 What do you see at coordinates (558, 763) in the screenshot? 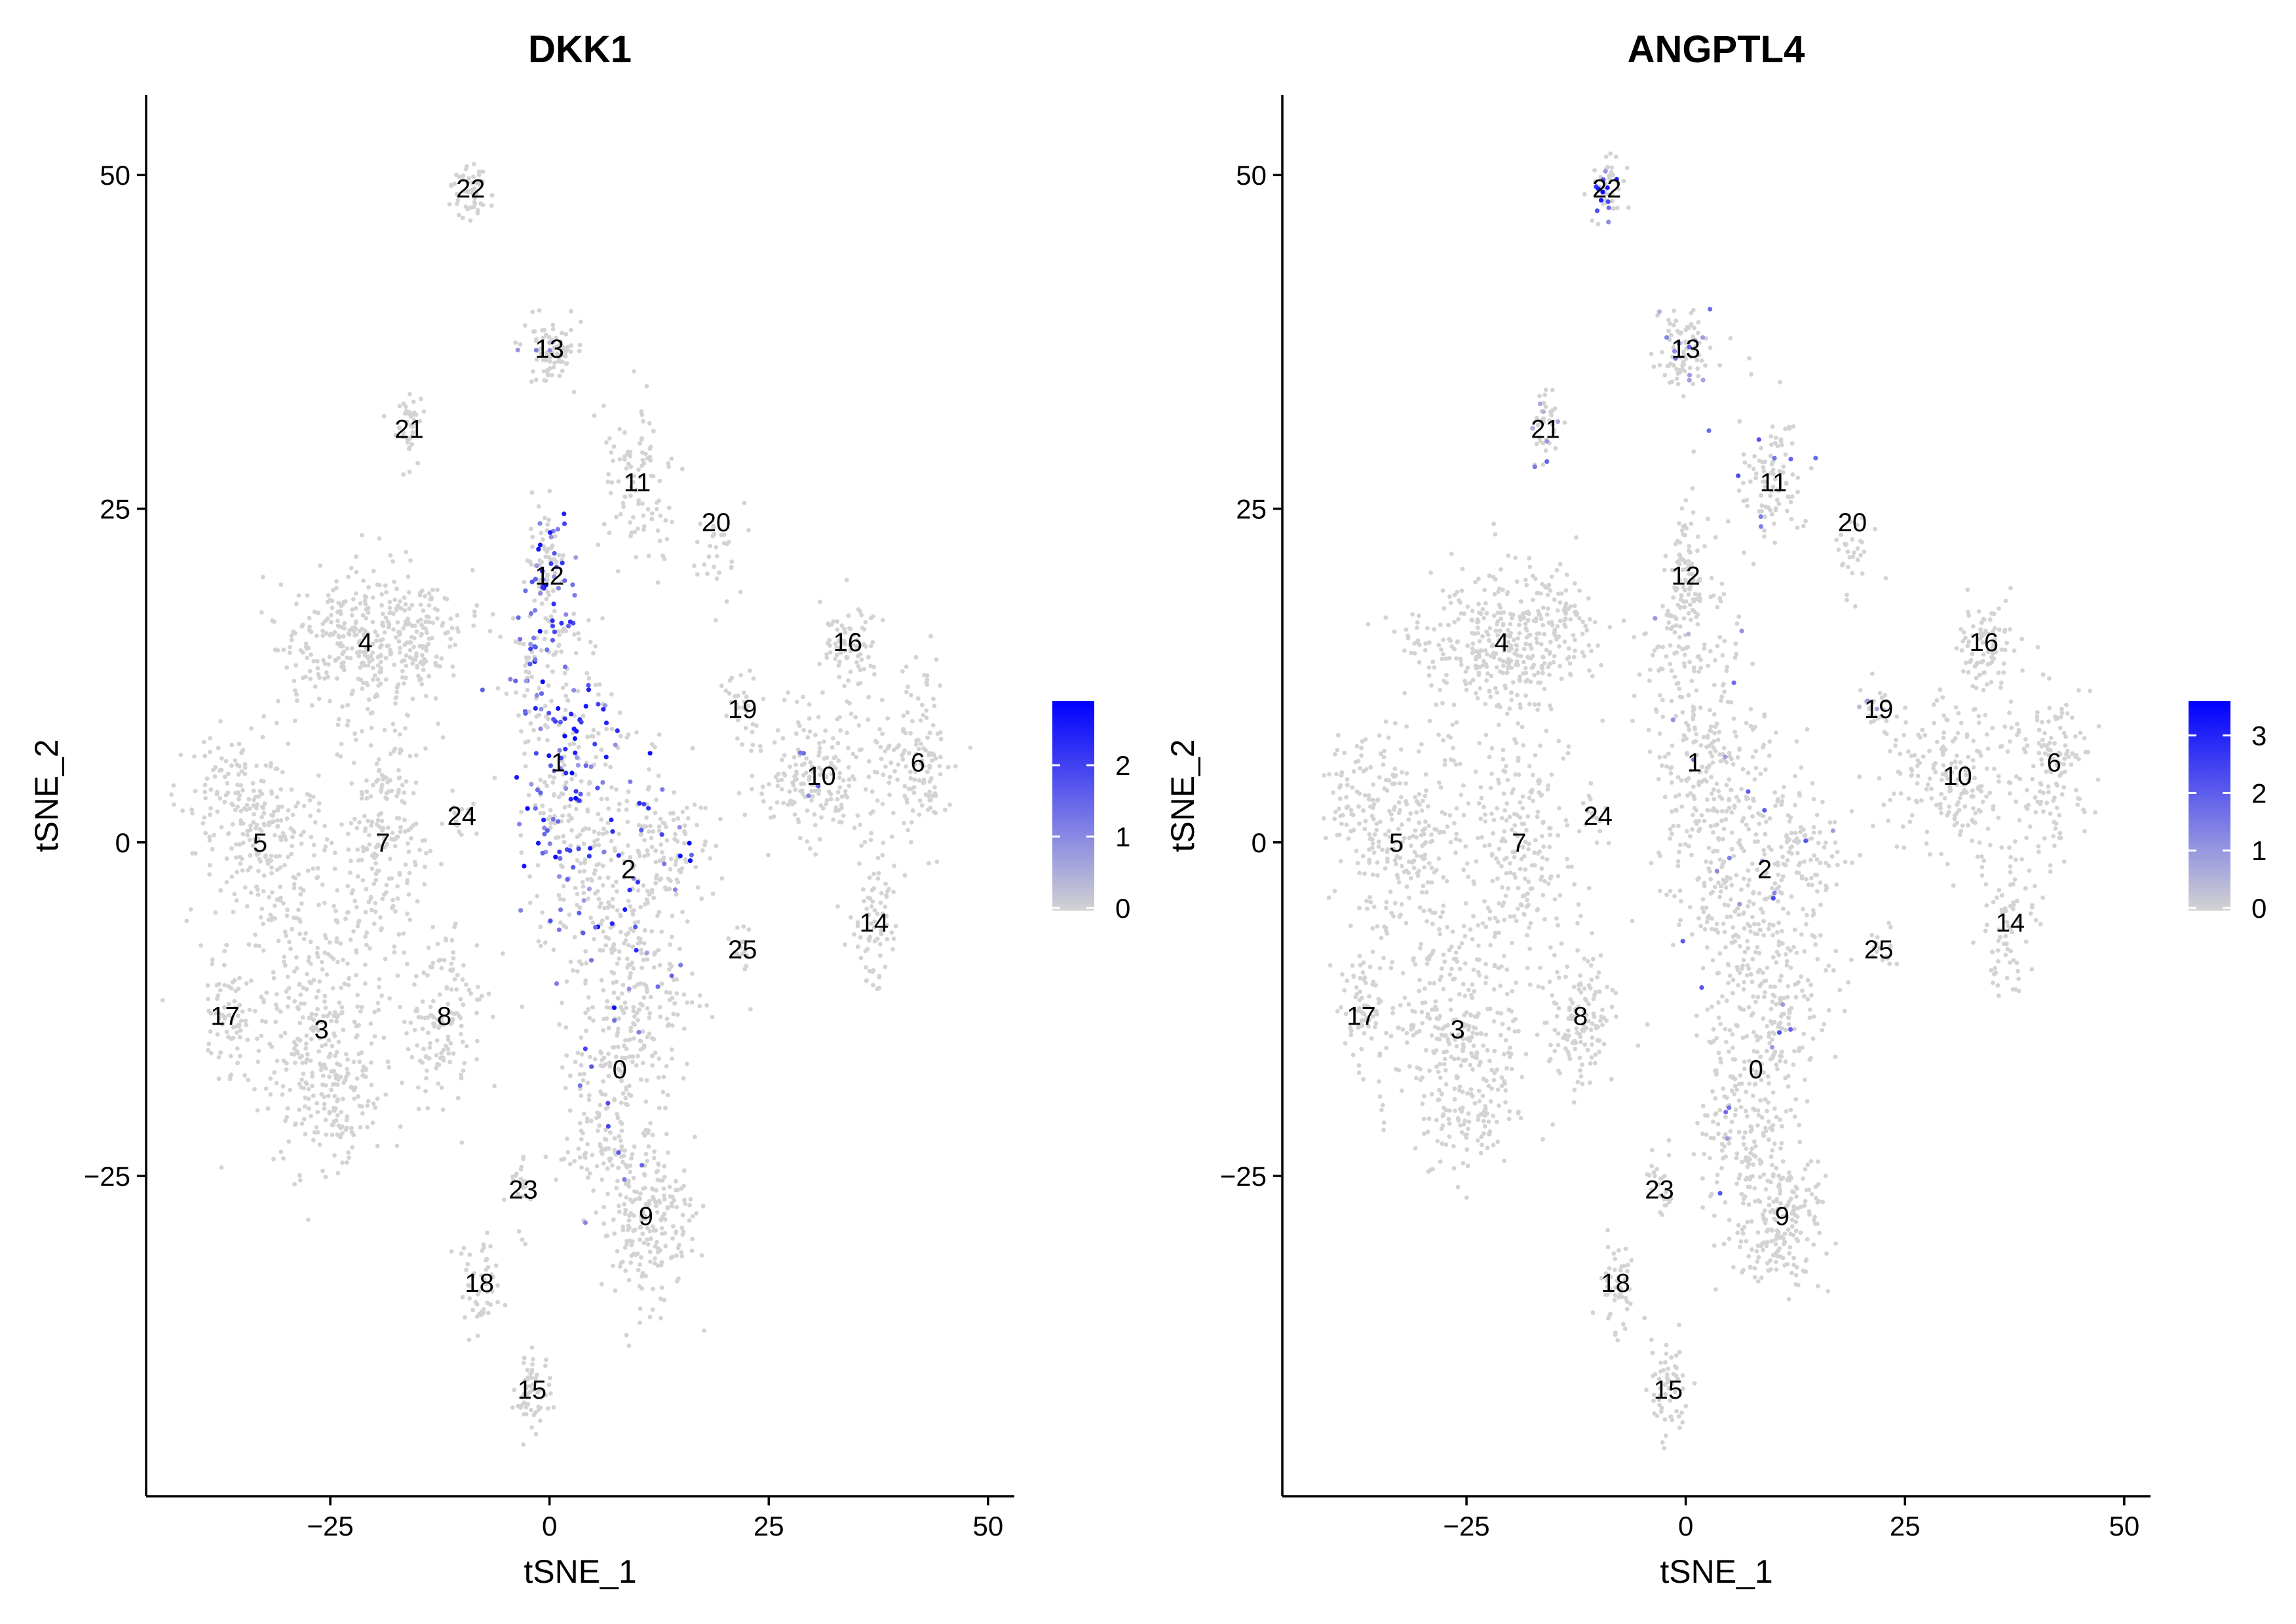
I see `cluster-label-1: 1` at bounding box center [558, 763].